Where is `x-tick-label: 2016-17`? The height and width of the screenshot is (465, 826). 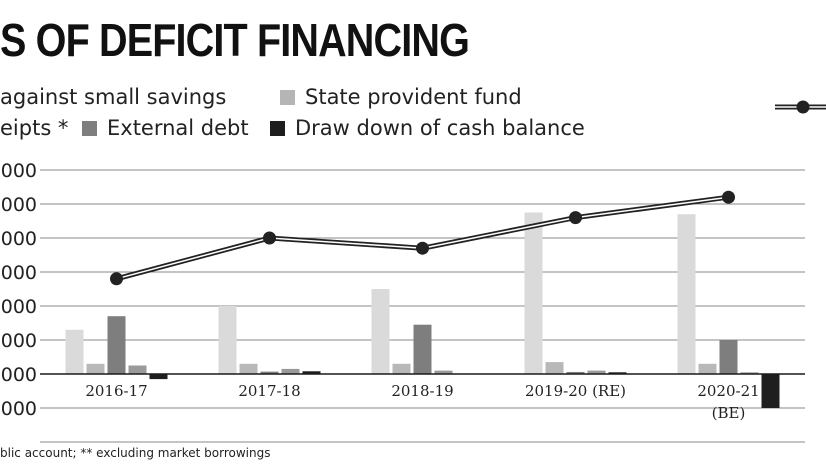 x-tick-label: 2016-17 is located at coordinates (116, 391).